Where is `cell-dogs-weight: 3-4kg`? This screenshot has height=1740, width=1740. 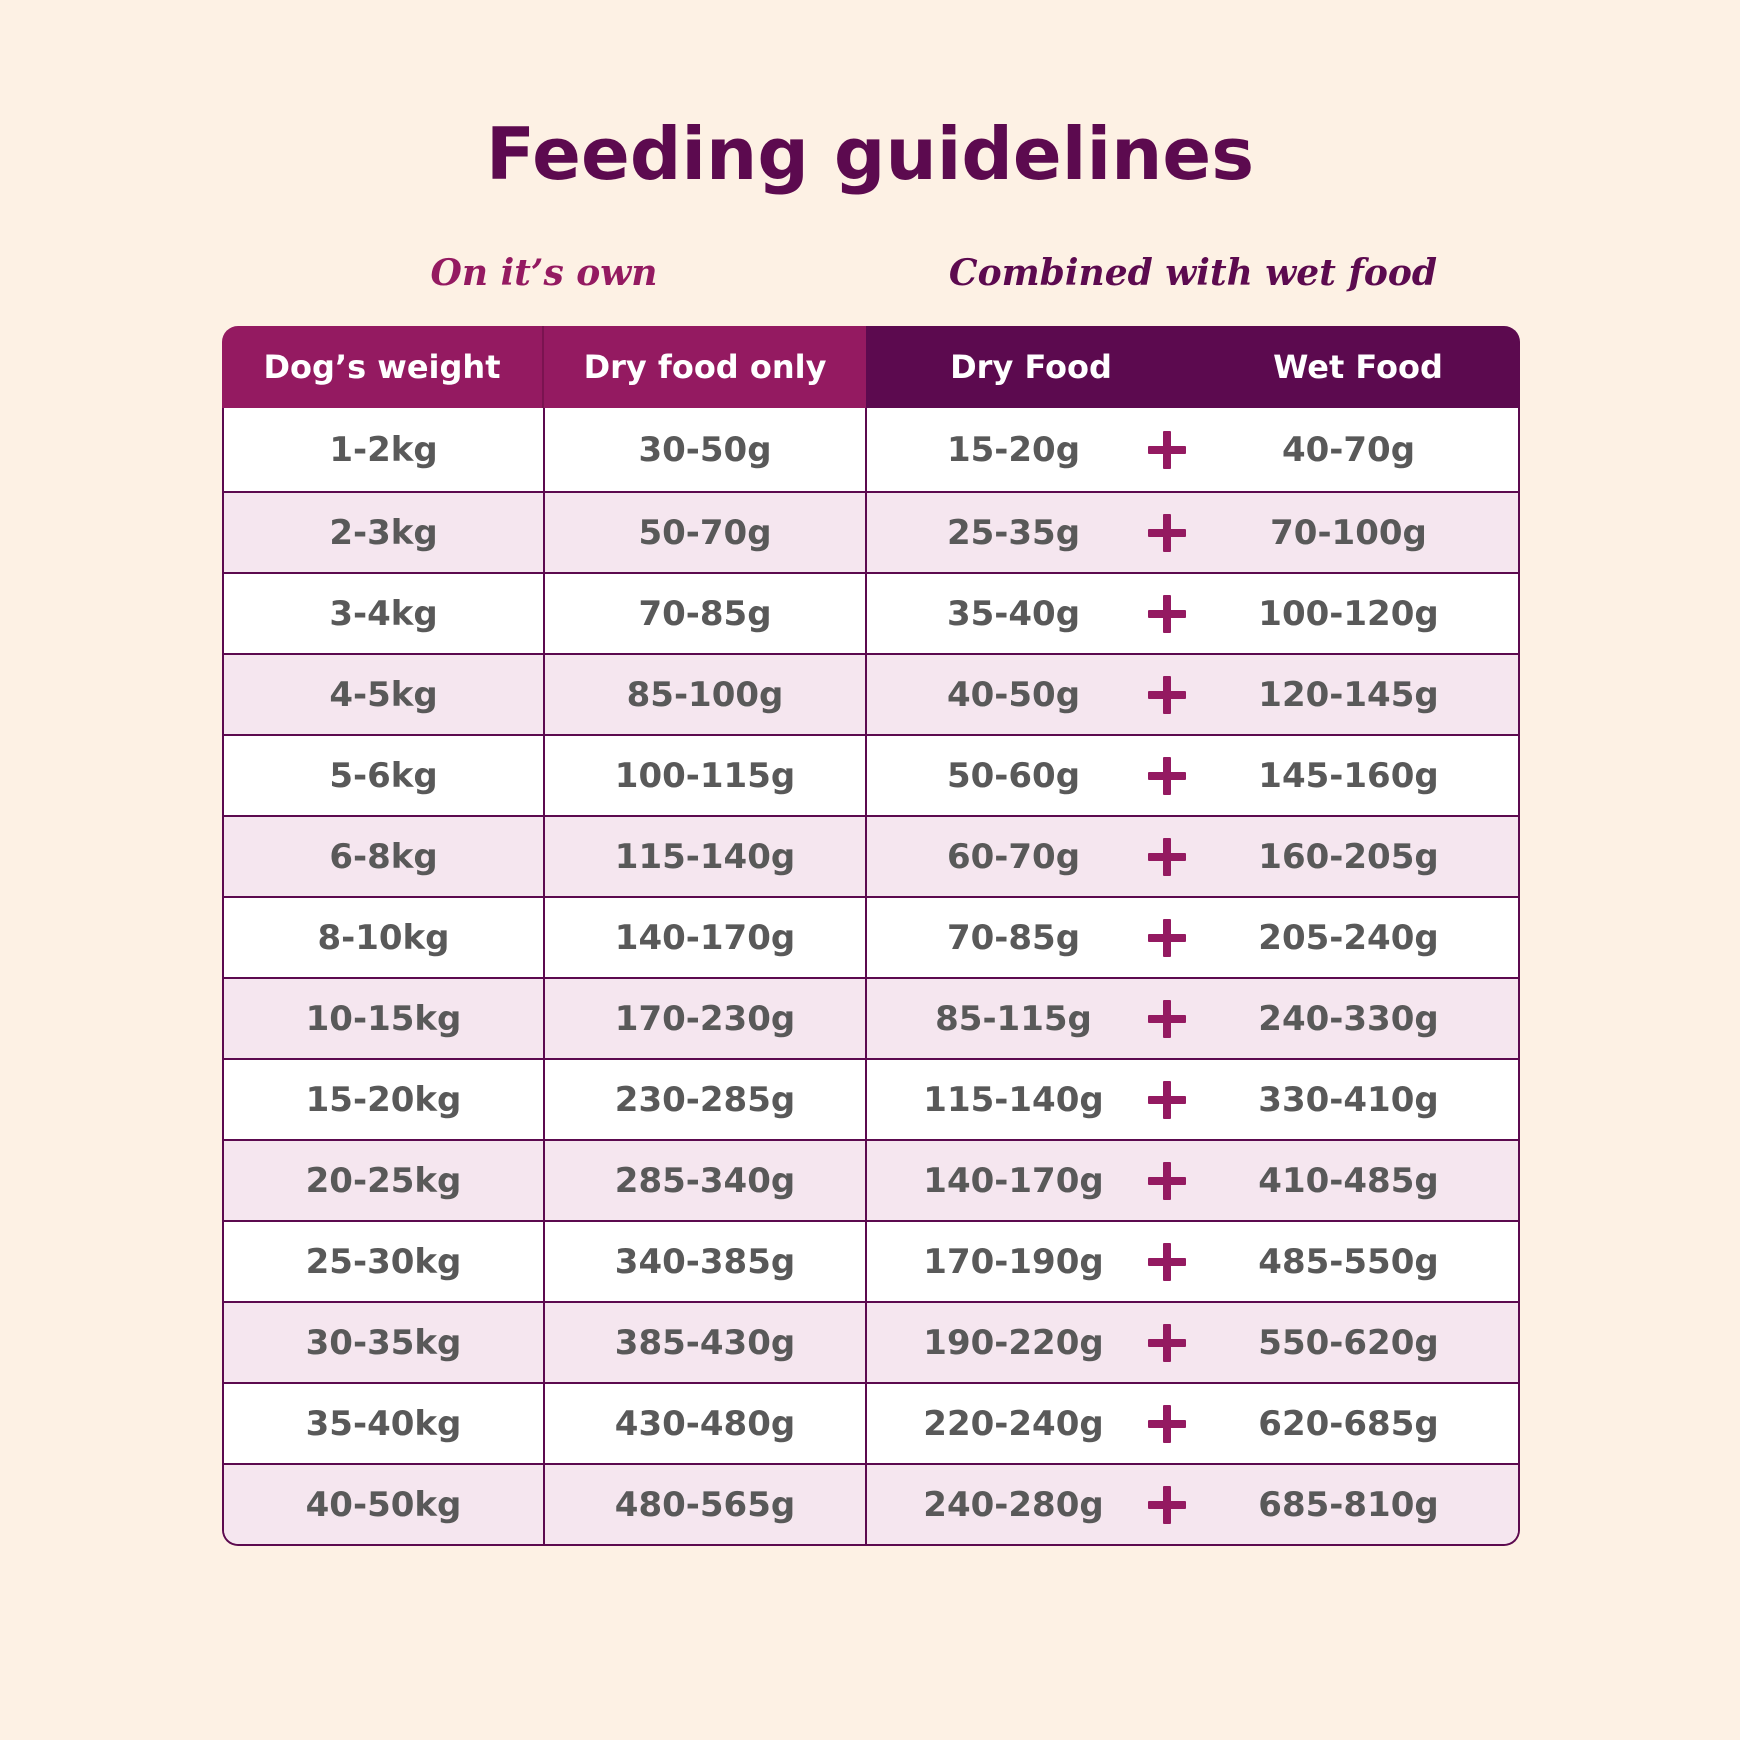
cell-dogs-weight: 3-4kg is located at coordinates (384, 613).